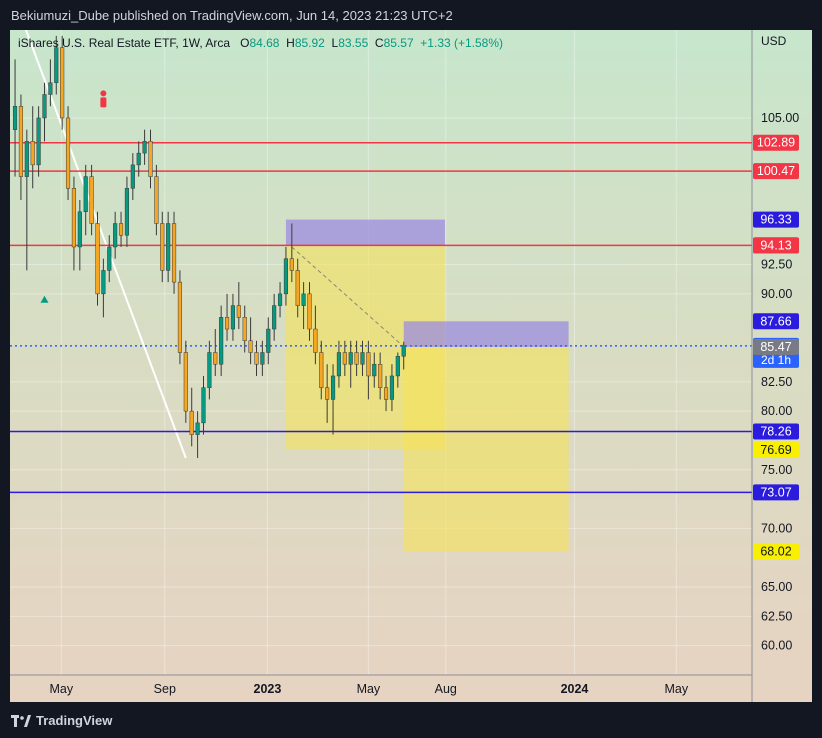  I want to click on price-badge-grey, so click(776, 346).